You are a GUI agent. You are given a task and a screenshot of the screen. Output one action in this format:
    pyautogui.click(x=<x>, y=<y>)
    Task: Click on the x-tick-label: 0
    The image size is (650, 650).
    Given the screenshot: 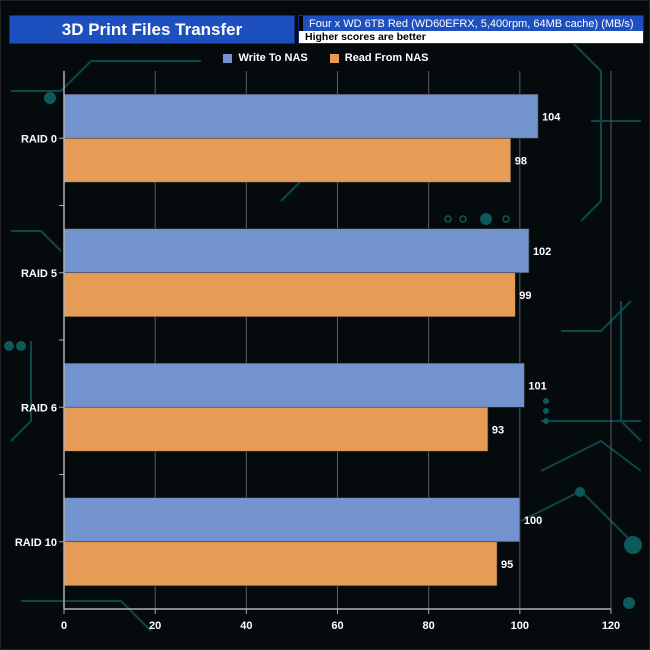 What is the action you would take?
    pyautogui.click(x=64, y=626)
    